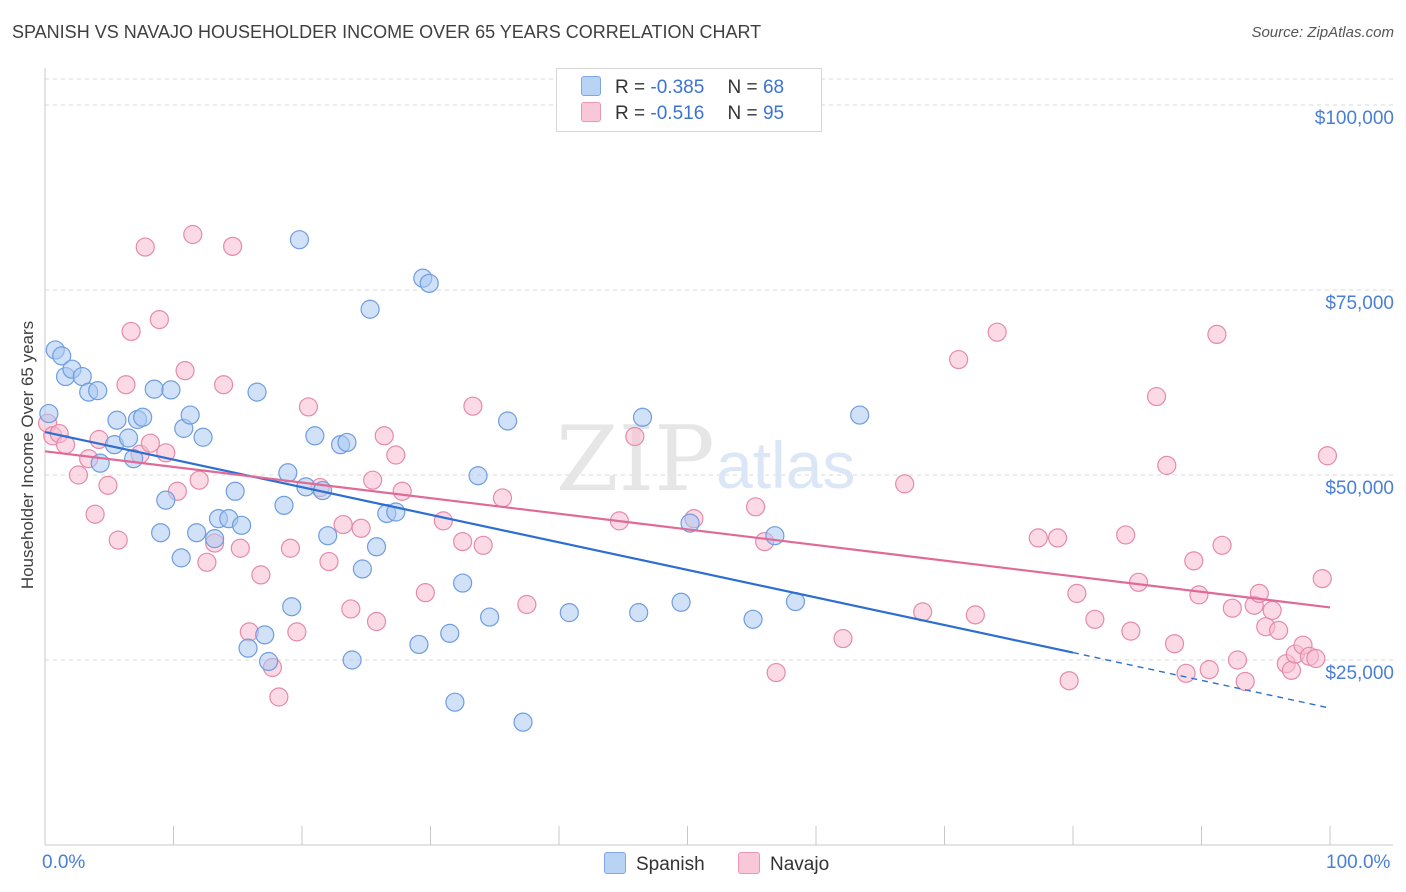 The image size is (1406, 892). I want to click on x-tick-max: 100.0%, so click(1358, 862).